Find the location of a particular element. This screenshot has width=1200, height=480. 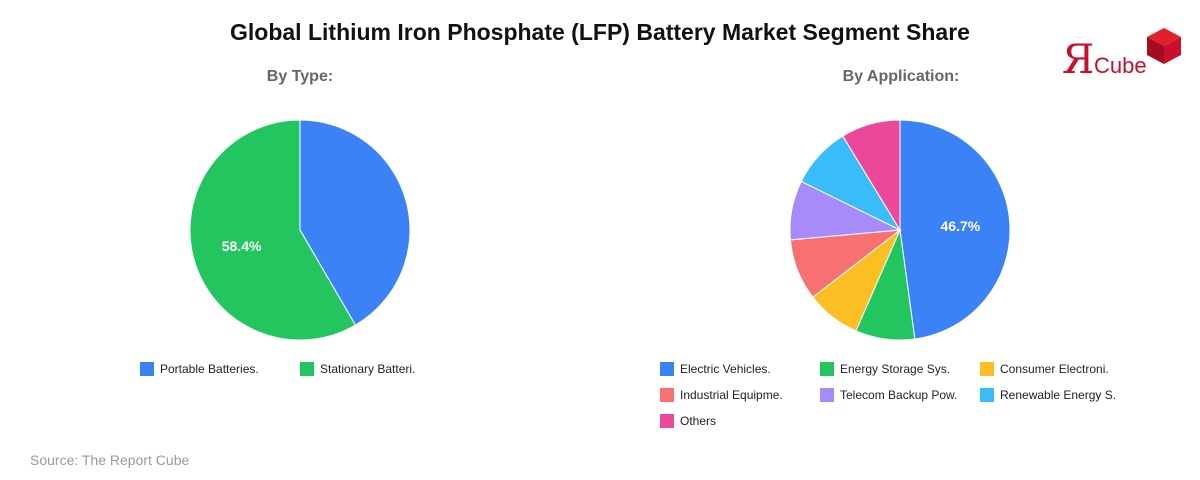

data-label-stationary-batteri: 58.4% is located at coordinates (242, 246).